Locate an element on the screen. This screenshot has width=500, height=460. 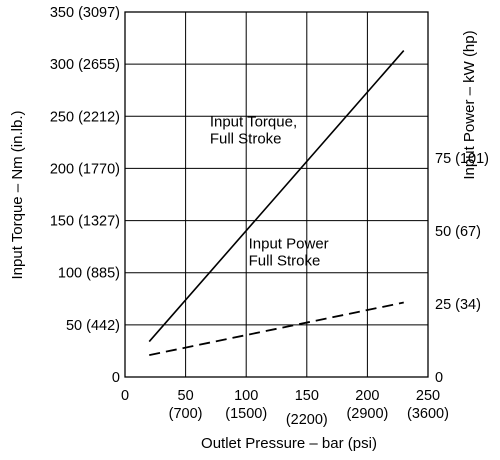
x-tick-sublabel-200: (2900) is located at coordinates (367, 414).